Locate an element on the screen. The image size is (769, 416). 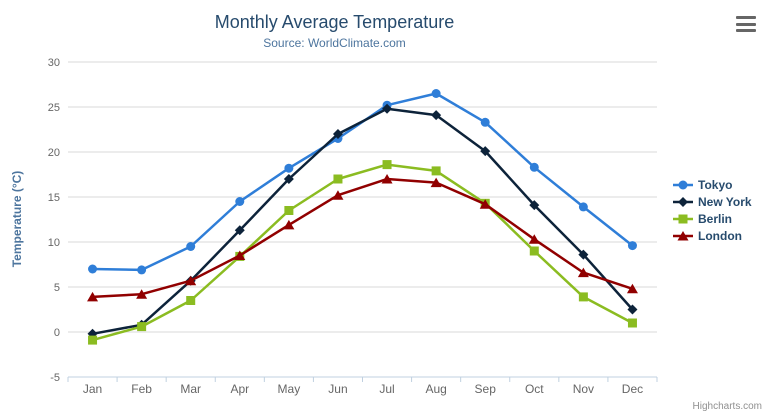
legend: Tokyo New York Berlin London is located at coordinates (712, 210).